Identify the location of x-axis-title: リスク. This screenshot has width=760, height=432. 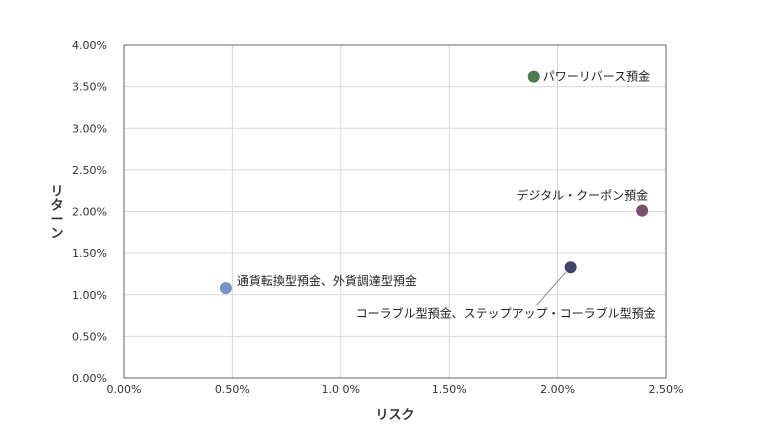
(394, 415).